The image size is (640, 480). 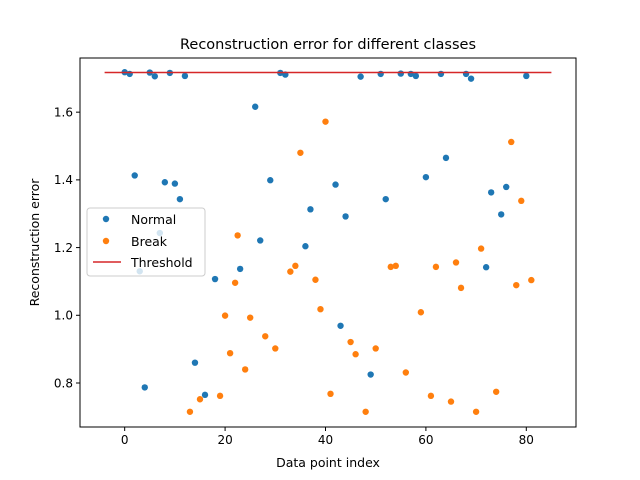 What do you see at coordinates (325, 440) in the screenshot?
I see `x-tick-label-40: 40` at bounding box center [325, 440].